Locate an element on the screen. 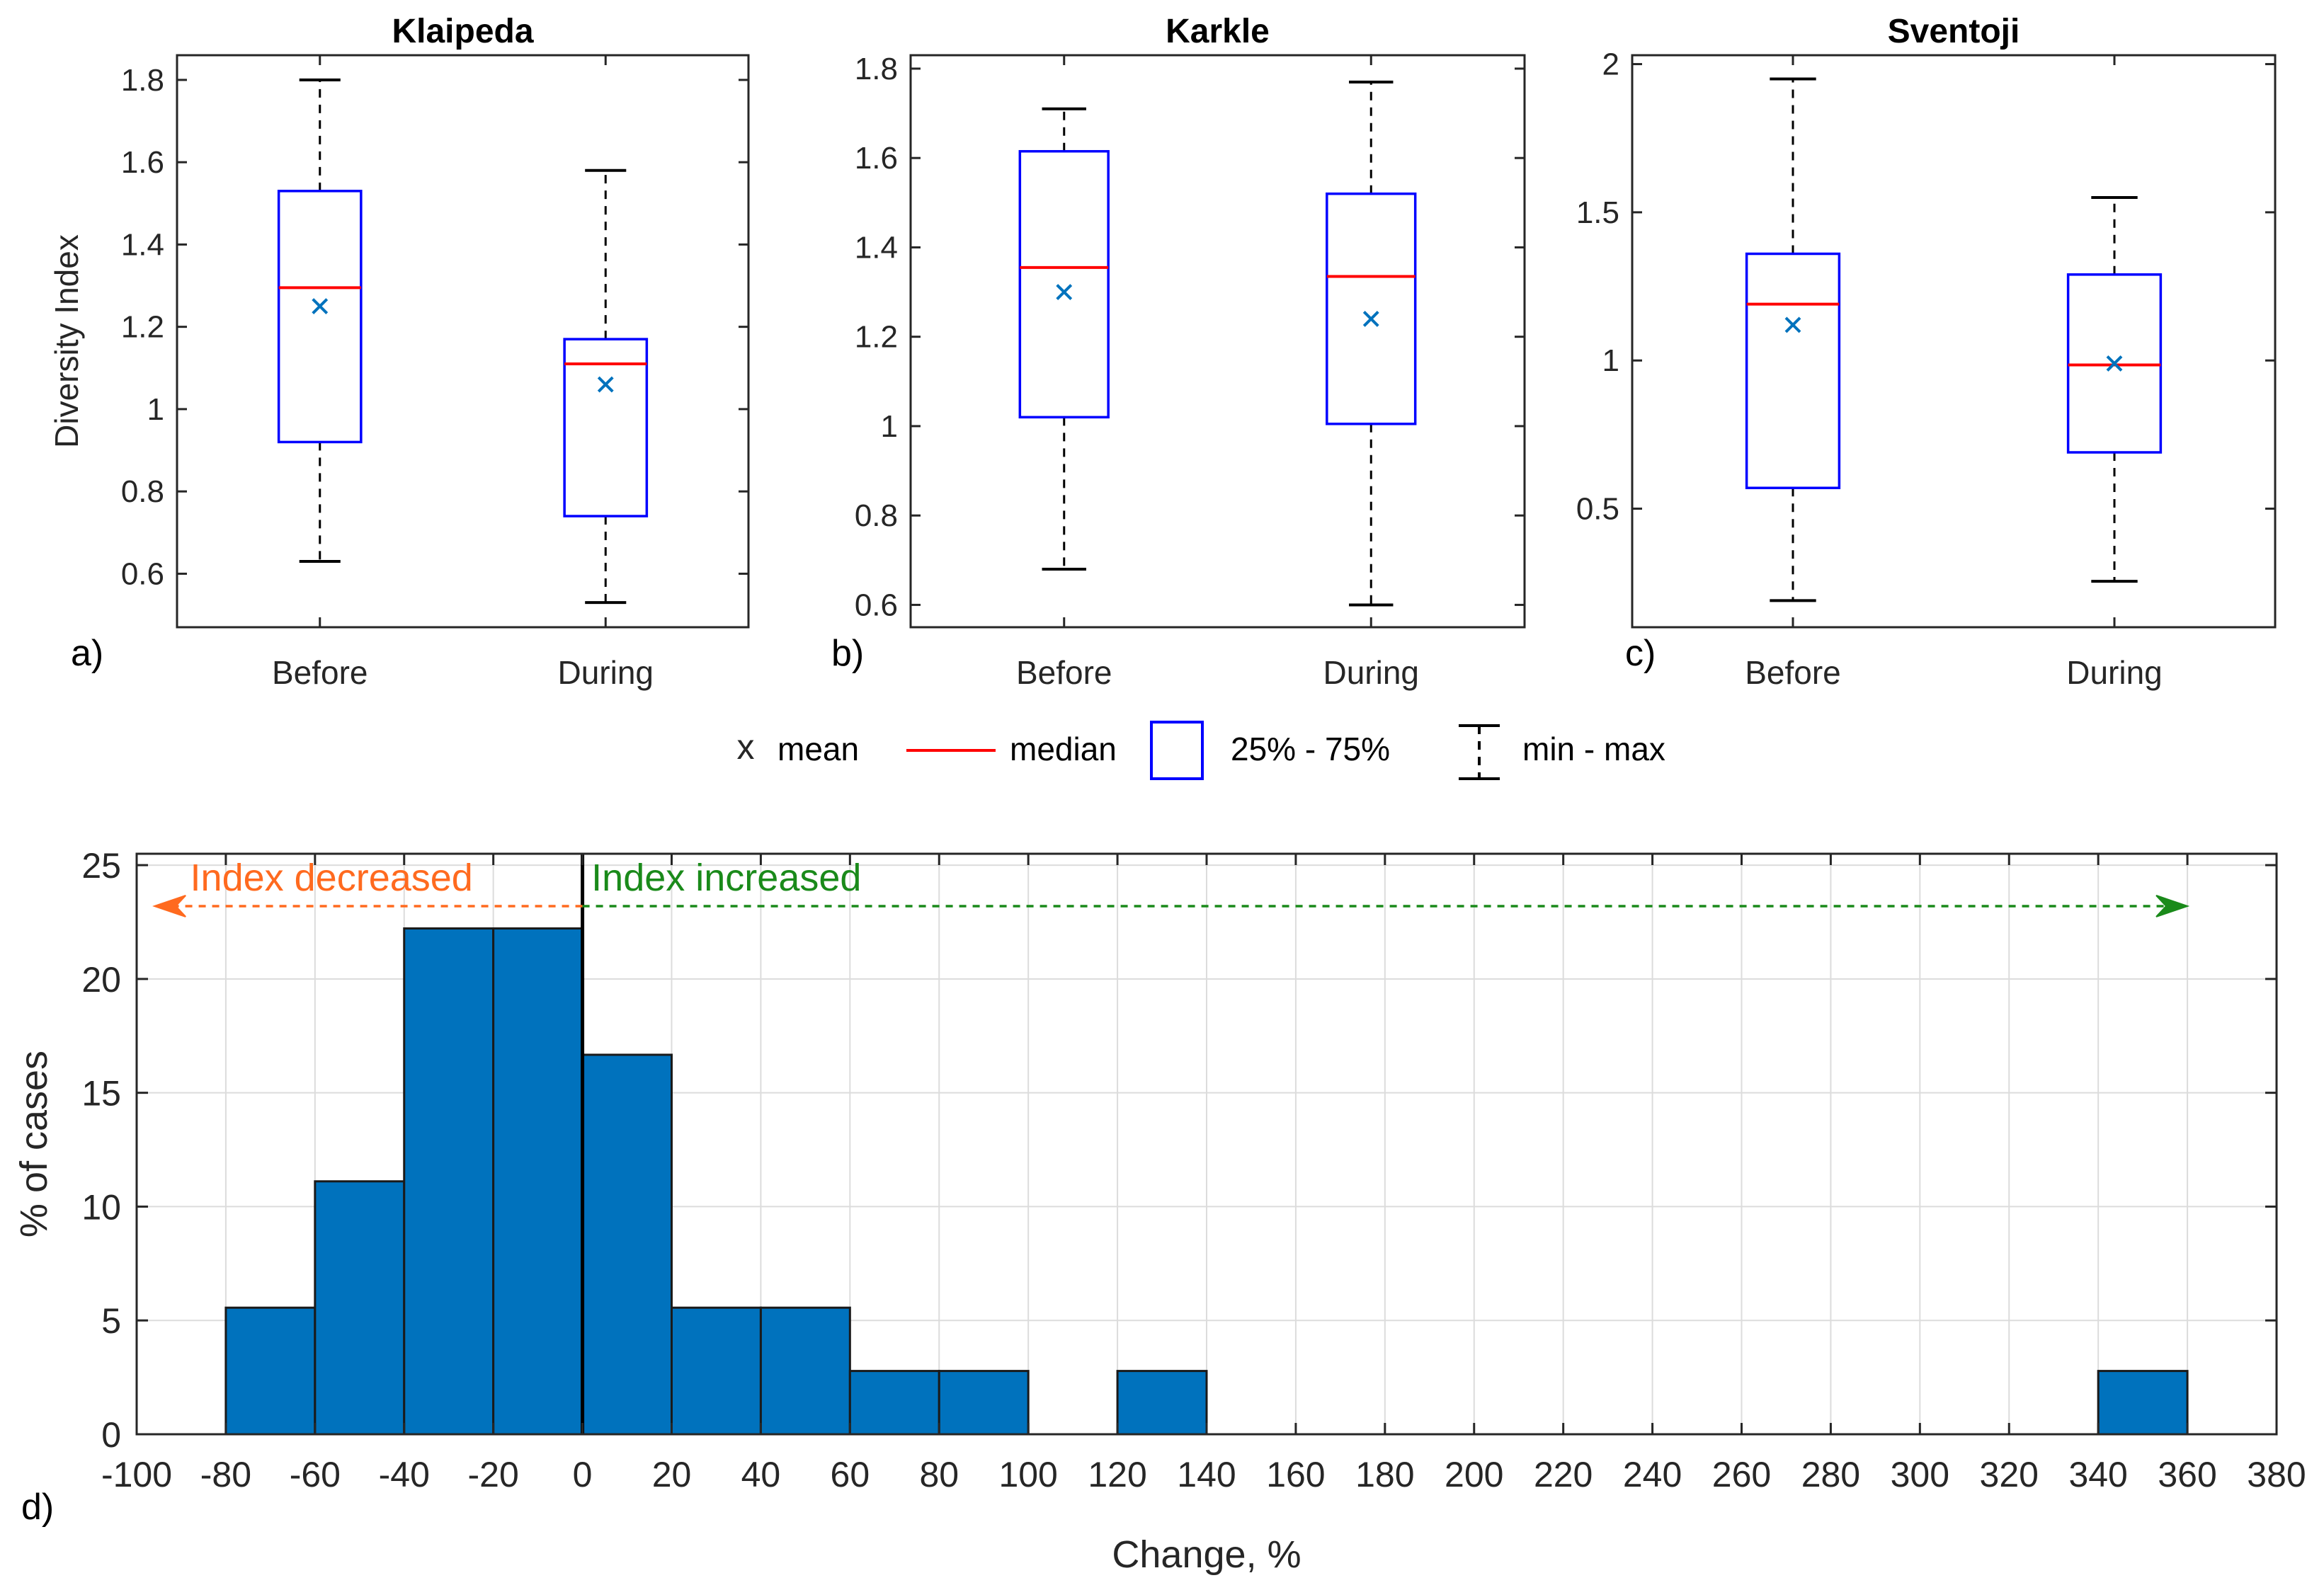  x-tick-label: 300 is located at coordinates (1920, 1474).